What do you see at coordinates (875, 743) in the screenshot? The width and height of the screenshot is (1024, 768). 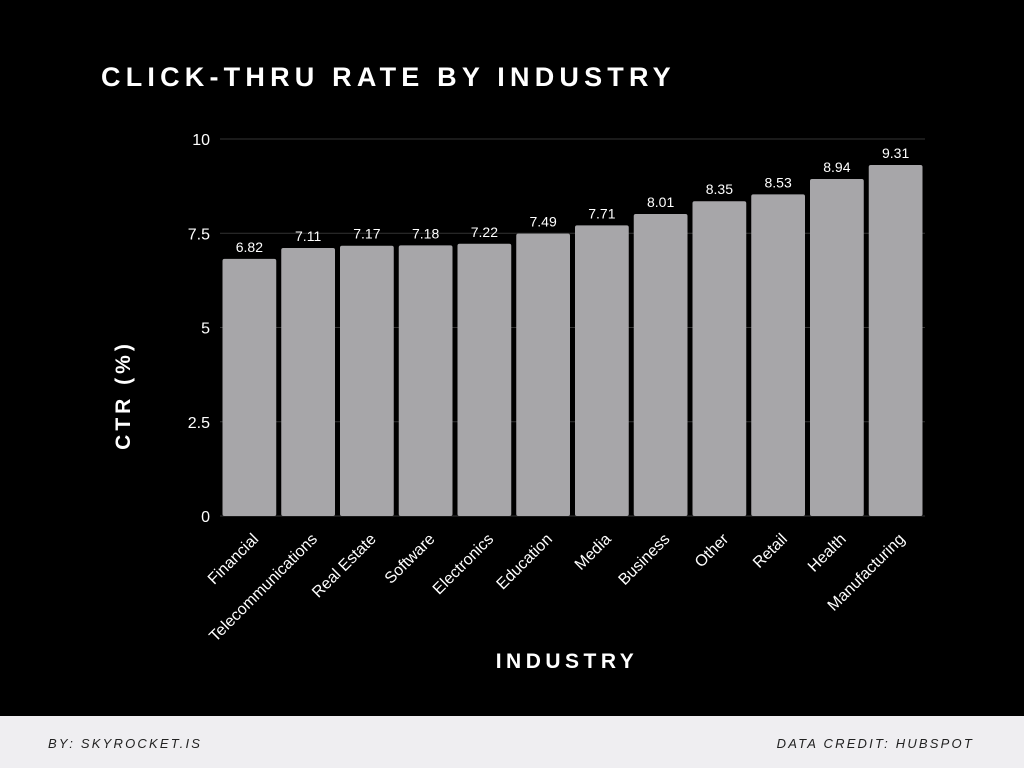 I see `data-credit: DATA CREDIT: HUBSPOT` at bounding box center [875, 743].